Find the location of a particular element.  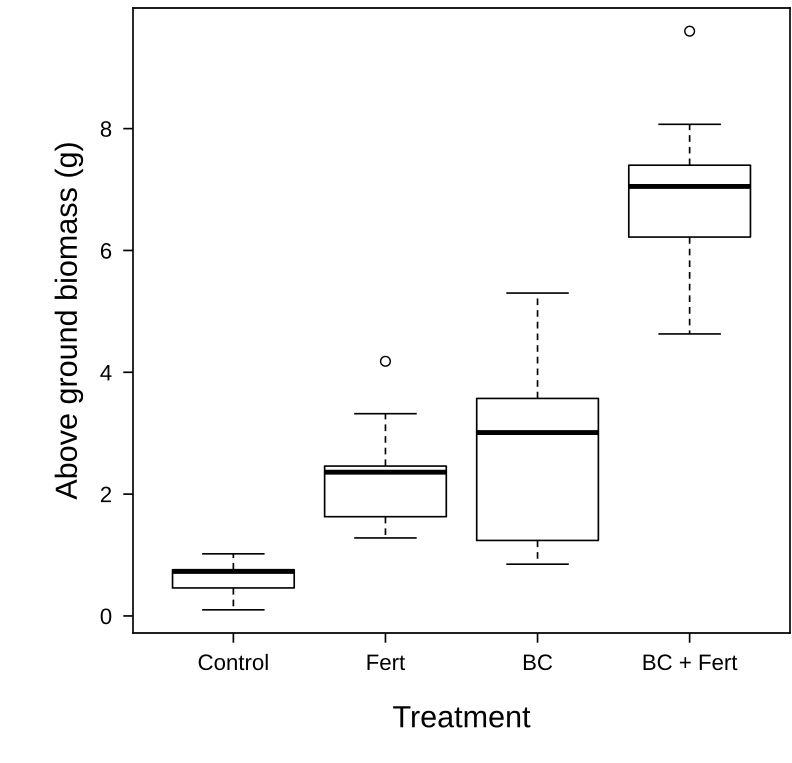

x-tick-label: BC + Fert is located at coordinates (691, 662).